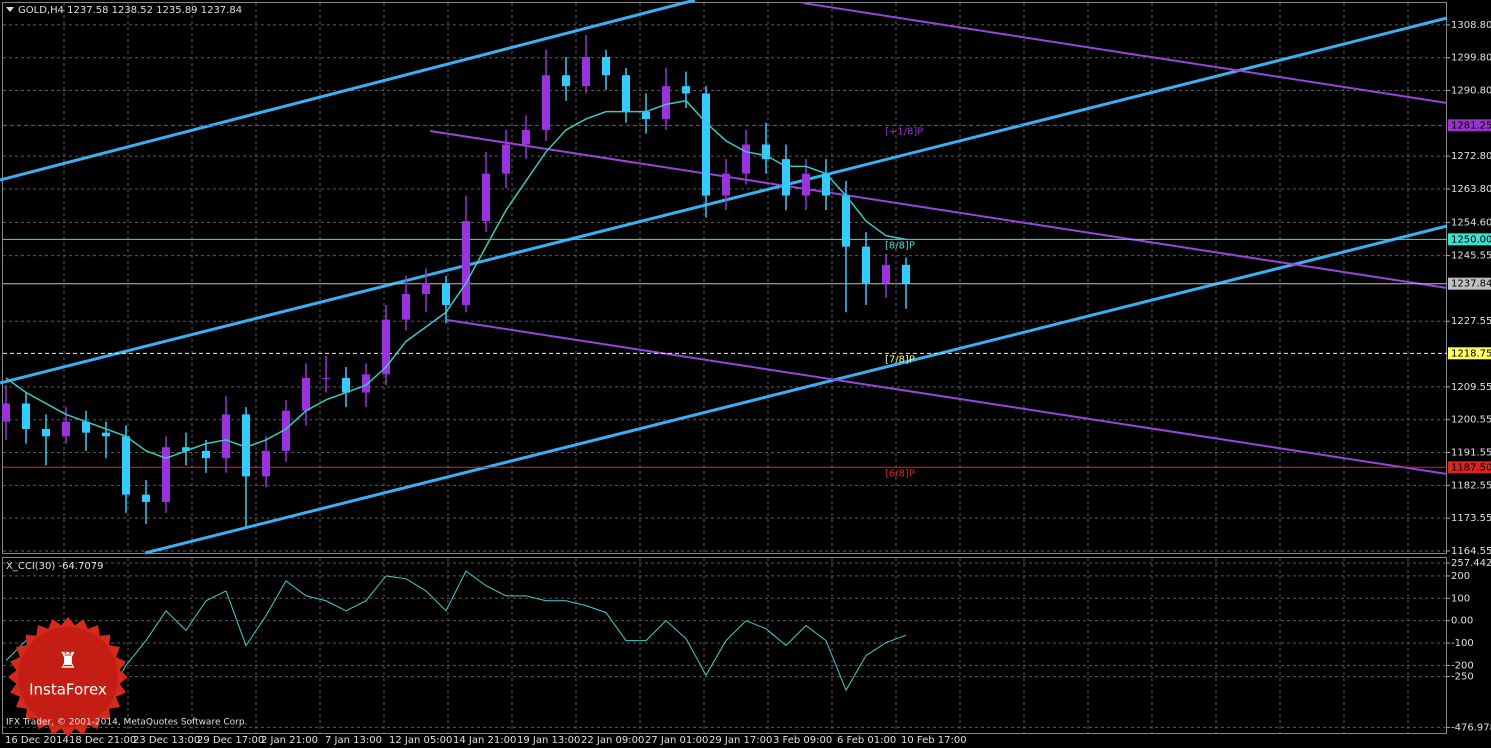 The height and width of the screenshot is (748, 1491). What do you see at coordinates (1471, 91) in the screenshot?
I see `y-tick-label: 1290.80` at bounding box center [1471, 91].